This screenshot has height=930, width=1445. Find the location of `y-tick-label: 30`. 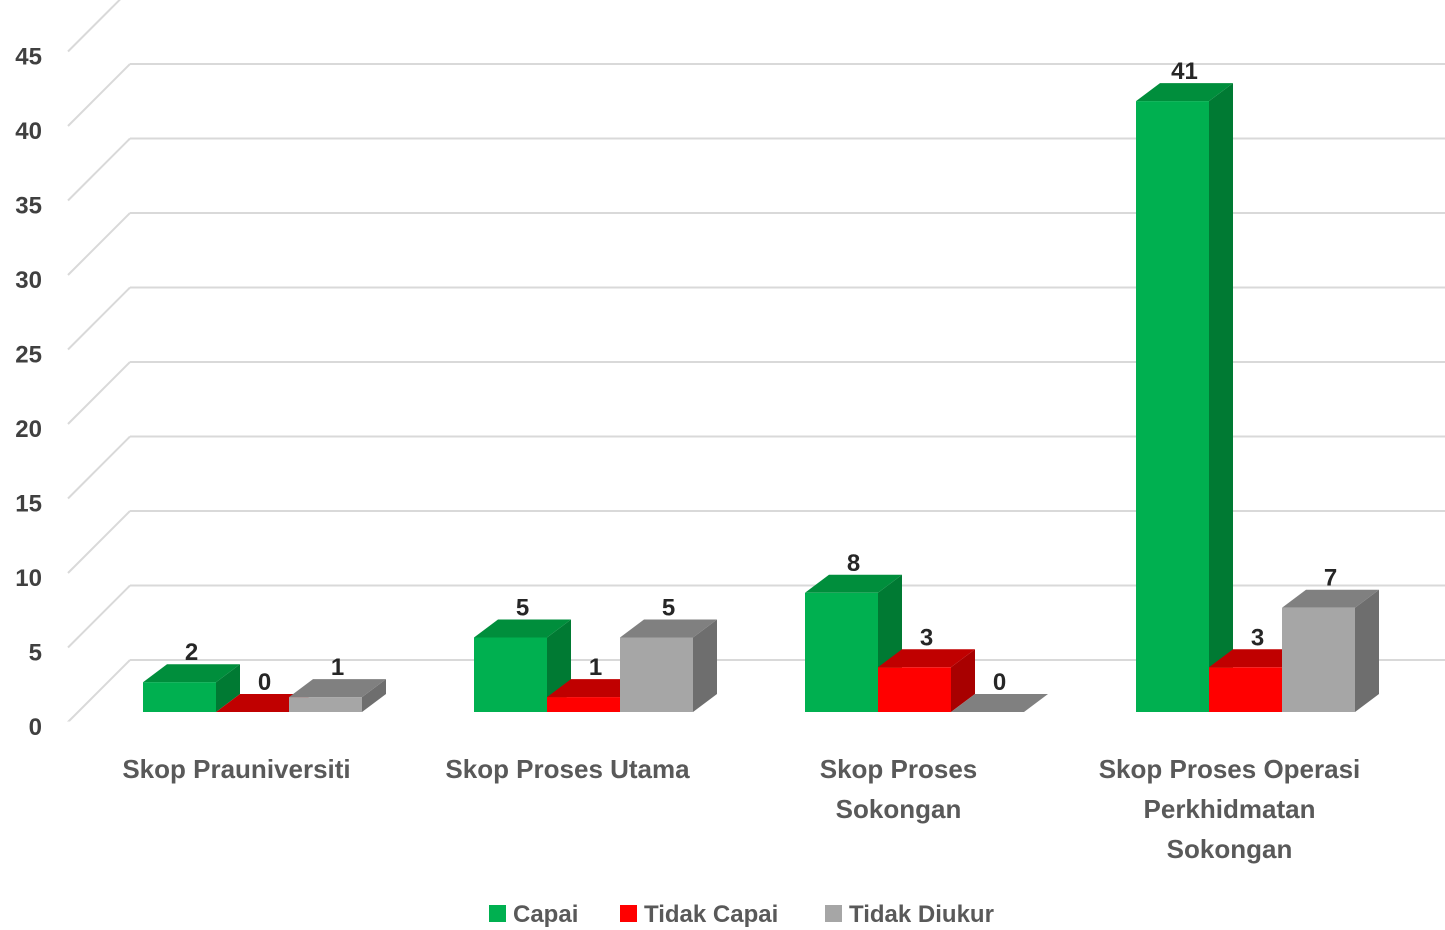

y-tick-label: 30 is located at coordinates (28, 280).